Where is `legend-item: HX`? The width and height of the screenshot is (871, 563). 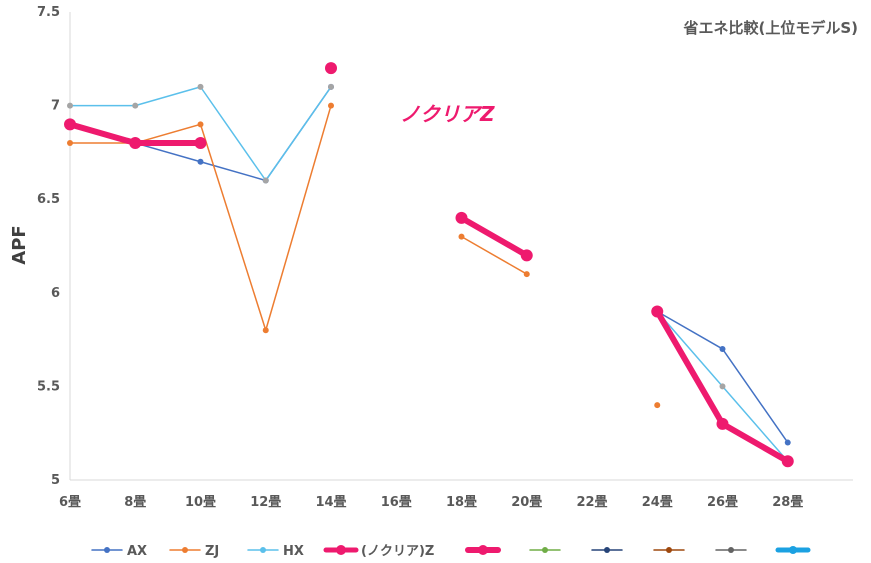 legend-item: HX is located at coordinates (293, 551).